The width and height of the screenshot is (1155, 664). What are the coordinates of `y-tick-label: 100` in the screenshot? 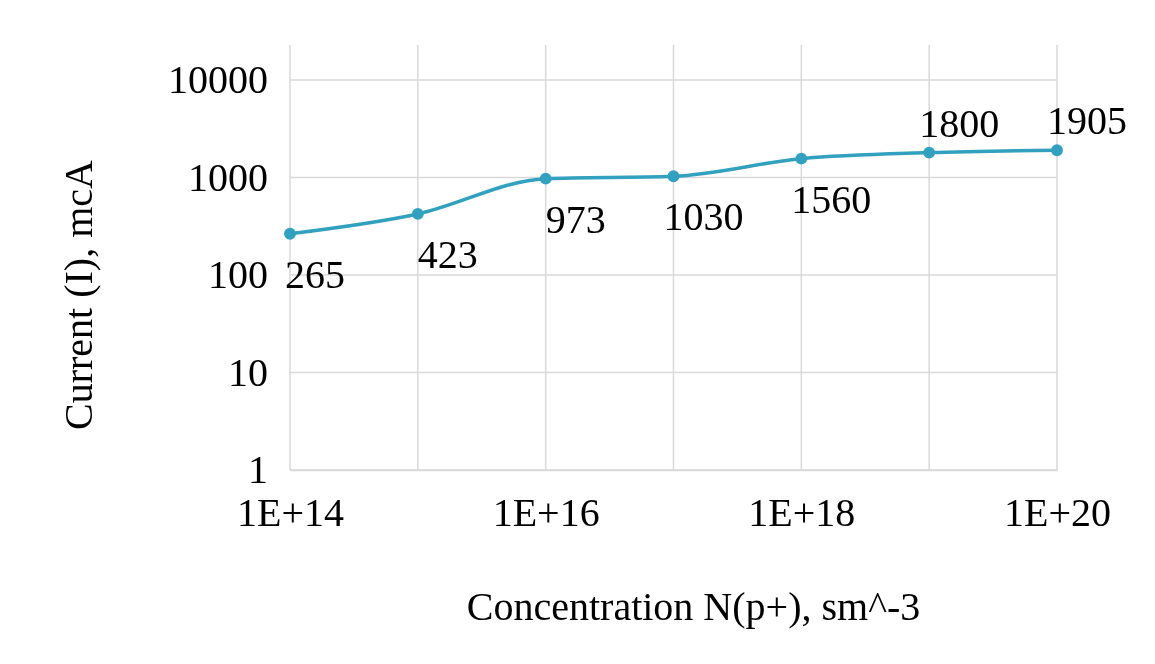 It's located at (238, 275).